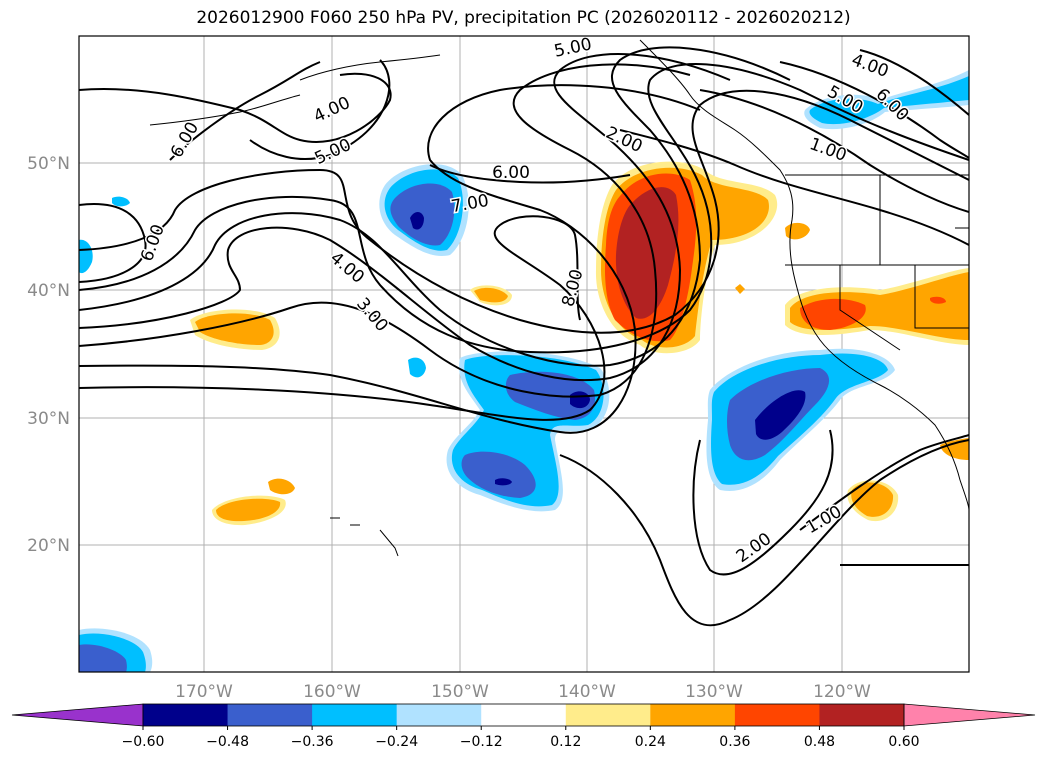  Describe the element at coordinates (48, 291) in the screenshot. I see `lat-label: 40°N` at that location.